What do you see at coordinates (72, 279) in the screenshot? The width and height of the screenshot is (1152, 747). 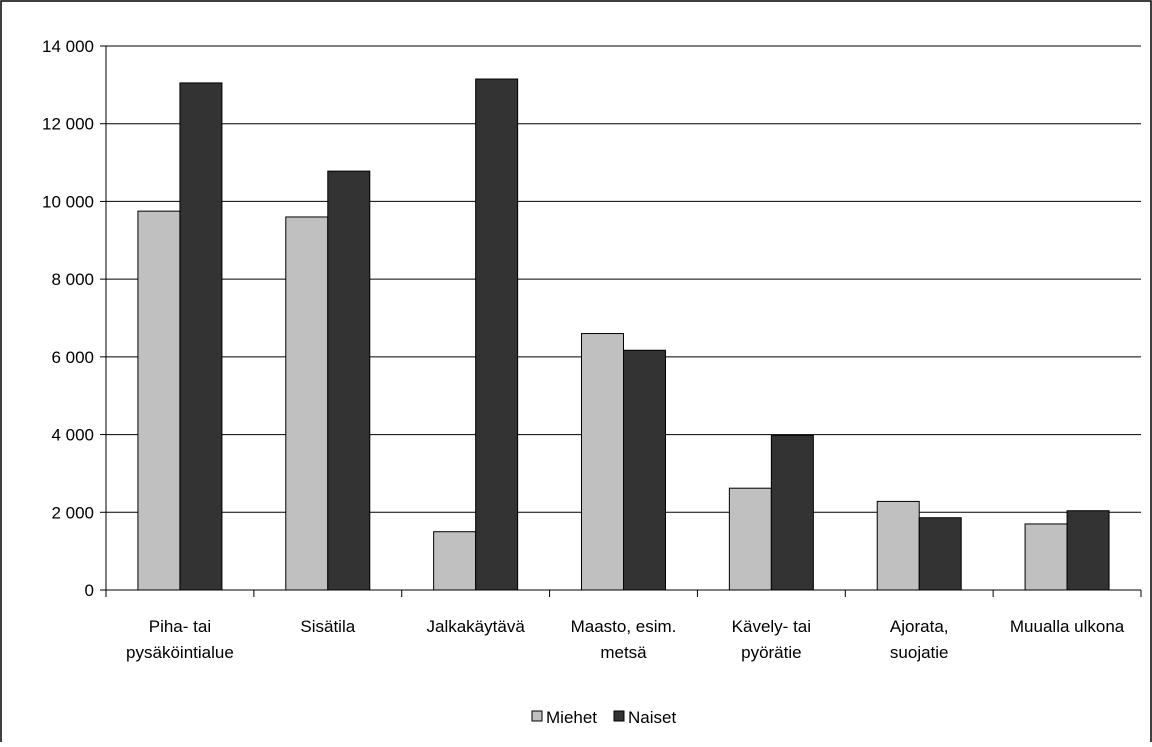 I see `y-tick-label: 8 000` at bounding box center [72, 279].